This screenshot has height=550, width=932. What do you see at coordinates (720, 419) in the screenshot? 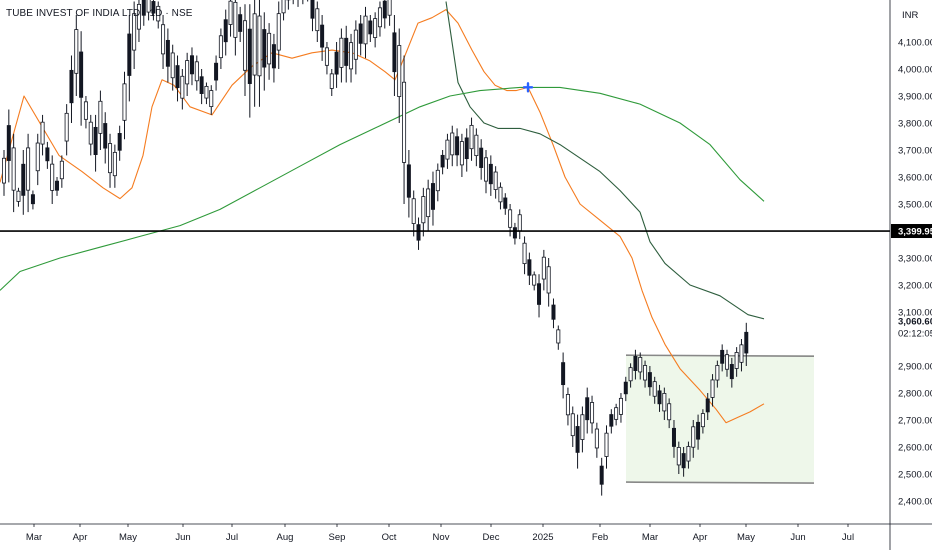
I see `range-box` at bounding box center [720, 419].